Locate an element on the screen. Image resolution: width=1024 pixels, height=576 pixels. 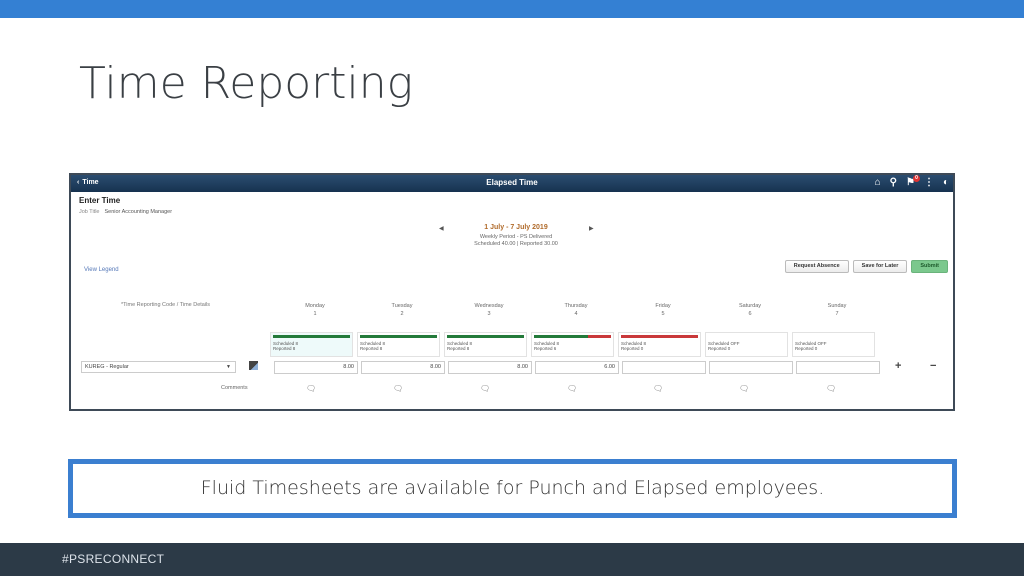
home-icon: ⌂ is located at coordinates (877, 182).